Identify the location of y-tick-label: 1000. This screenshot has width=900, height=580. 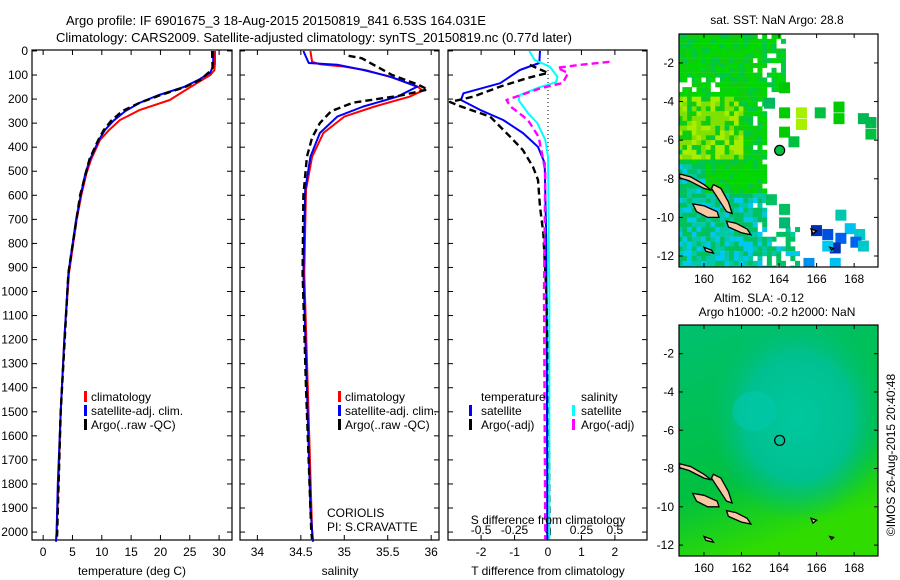
(14, 292).